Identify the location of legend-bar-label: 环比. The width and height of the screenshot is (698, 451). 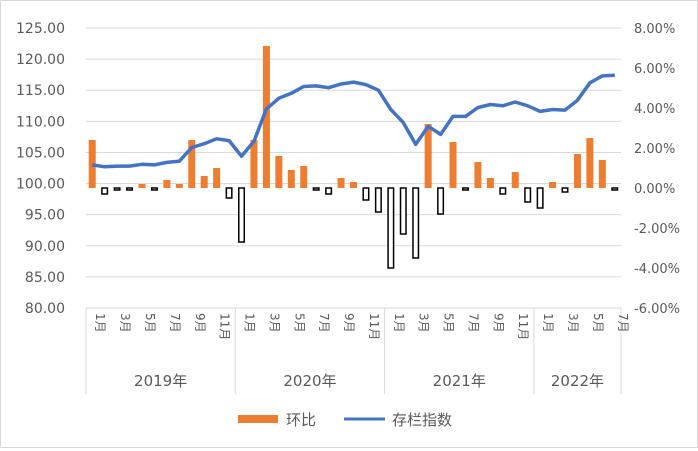
(301, 420).